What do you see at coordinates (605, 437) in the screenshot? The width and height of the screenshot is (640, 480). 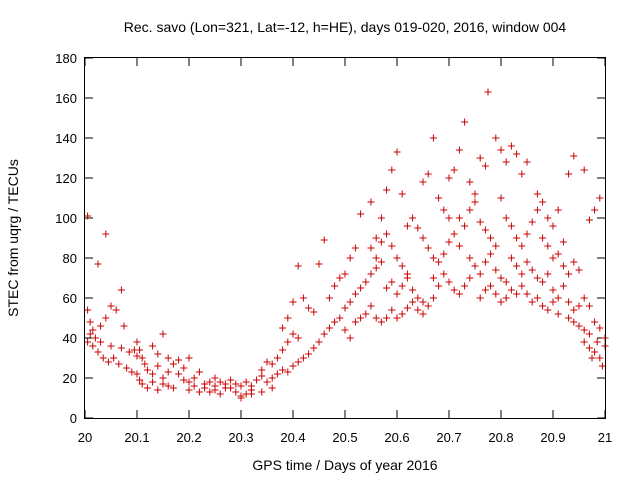 I see `x-tick-label: 21` at bounding box center [605, 437].